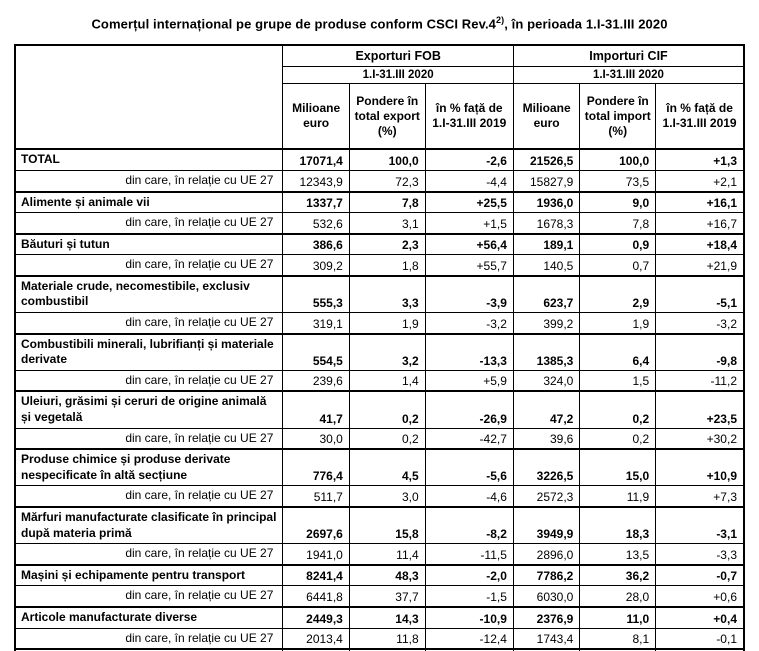 The width and height of the screenshot is (759, 651). What do you see at coordinates (316, 596) in the screenshot?
I see `value-cell: 6441,8` at bounding box center [316, 596].